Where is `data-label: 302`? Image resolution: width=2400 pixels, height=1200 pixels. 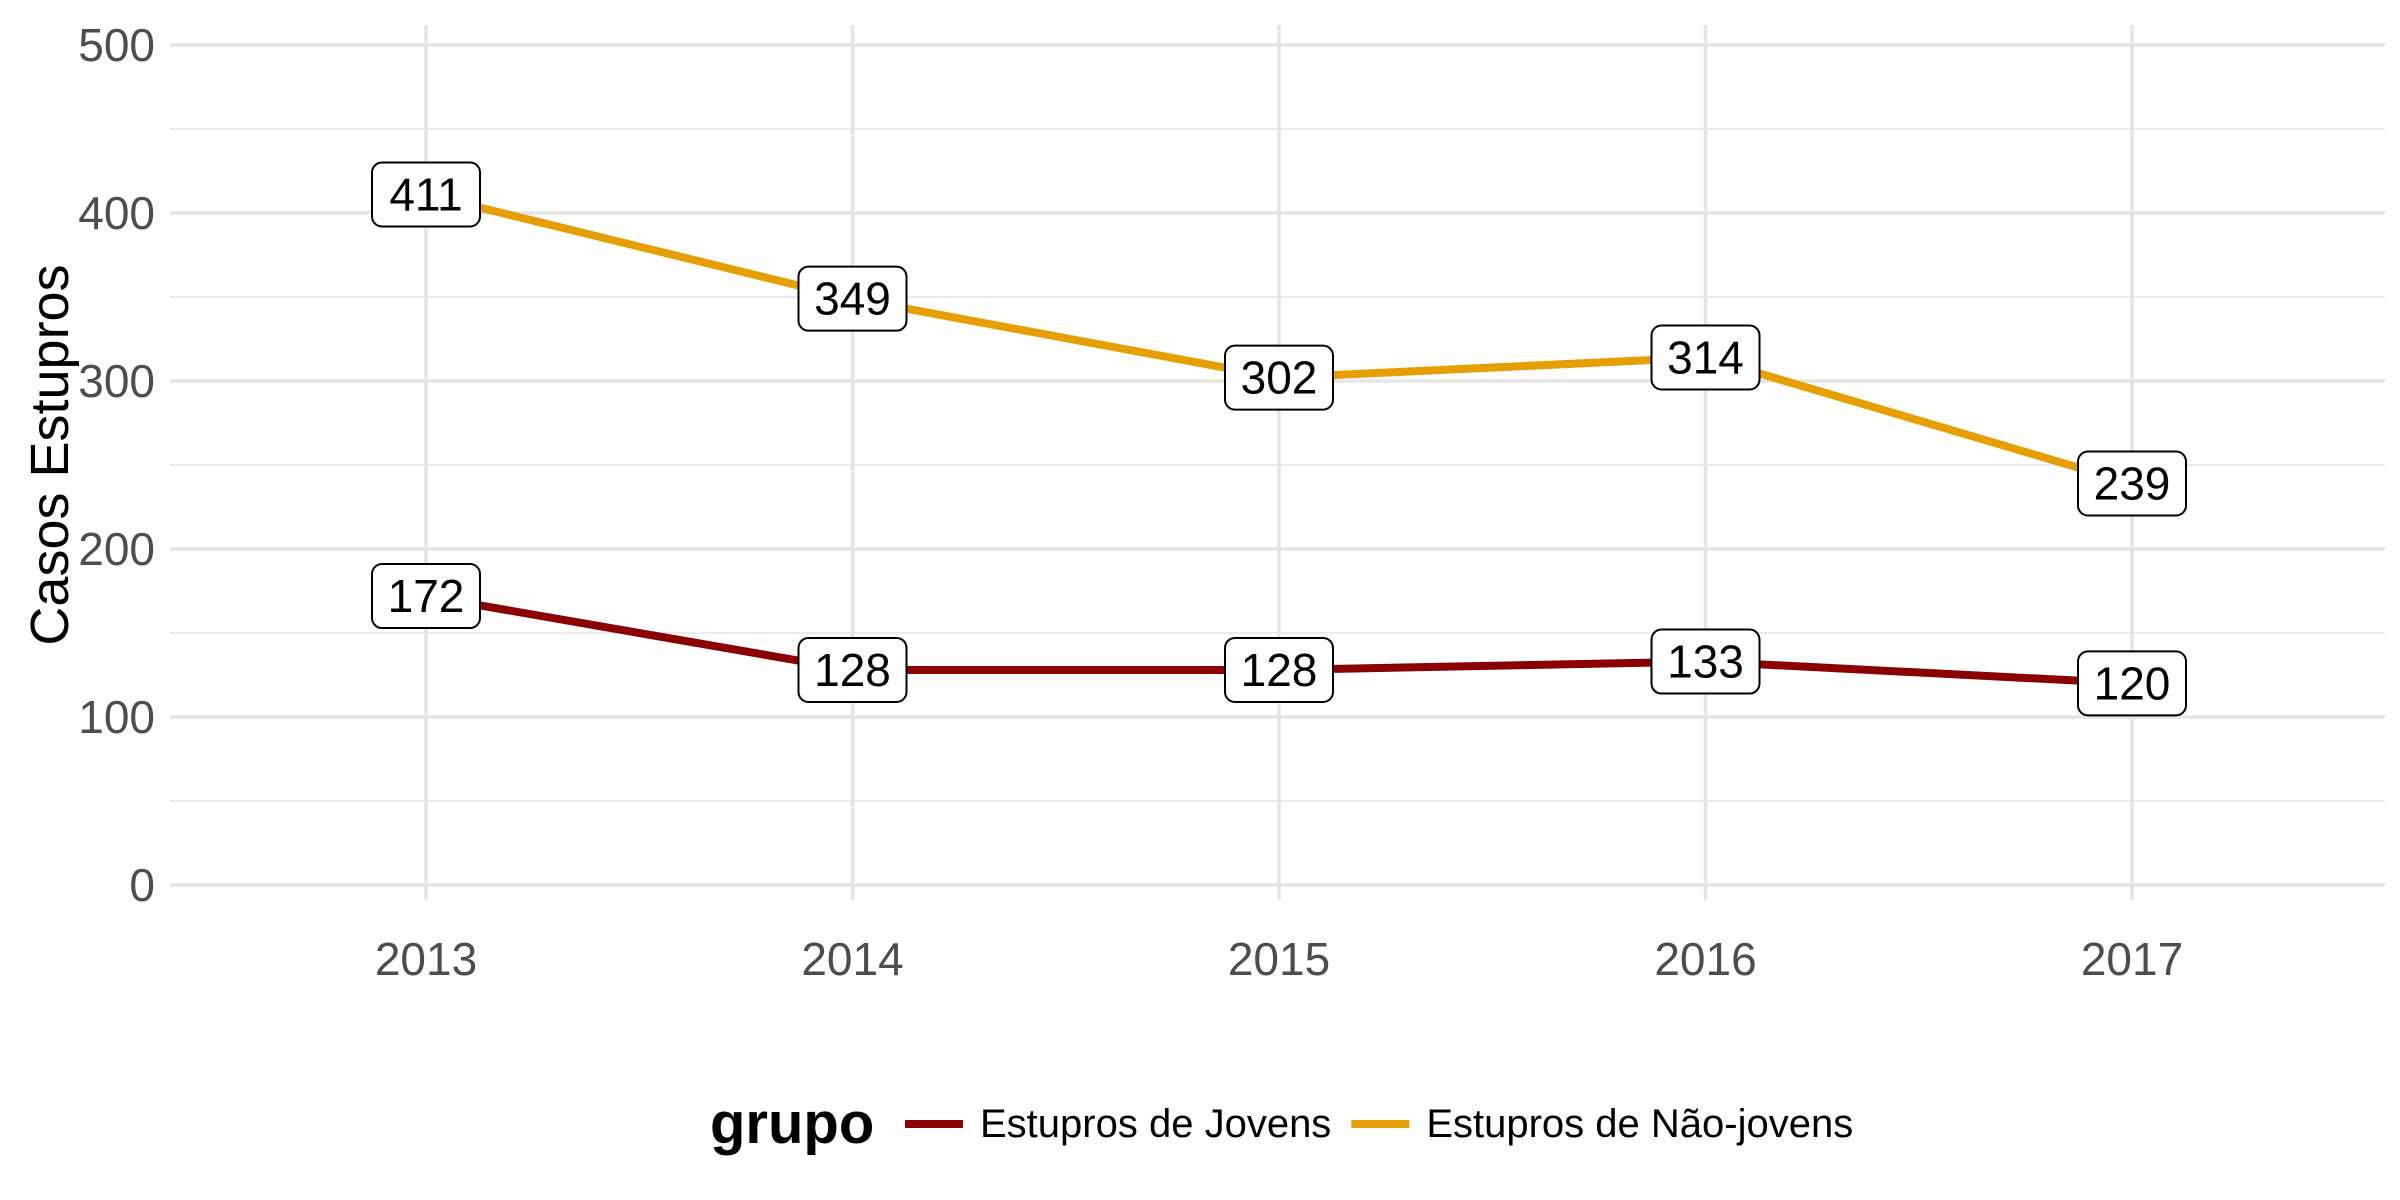
data-label: 302 is located at coordinates (1279, 377).